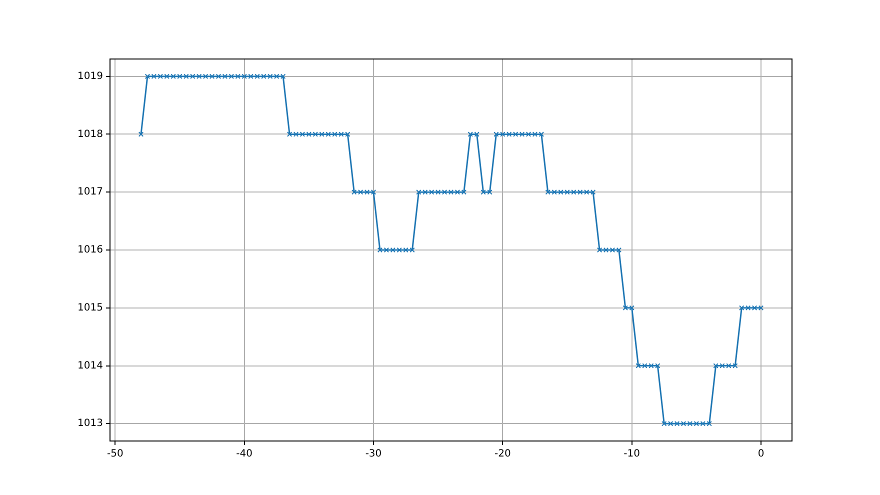  What do you see at coordinates (502, 454) in the screenshot?
I see `x-tick-label: -20` at bounding box center [502, 454].